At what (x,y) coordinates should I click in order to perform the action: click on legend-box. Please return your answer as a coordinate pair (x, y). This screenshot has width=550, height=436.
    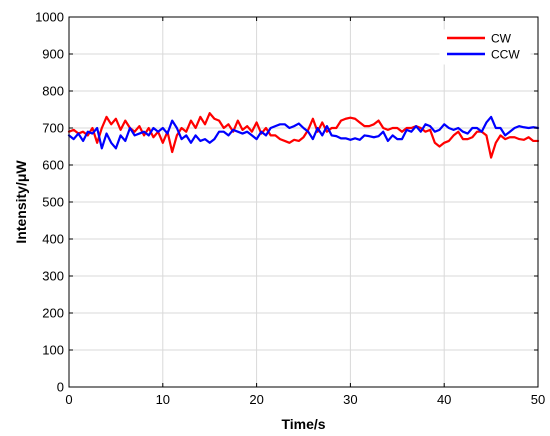
    Looking at the image, I should click on (485, 47).